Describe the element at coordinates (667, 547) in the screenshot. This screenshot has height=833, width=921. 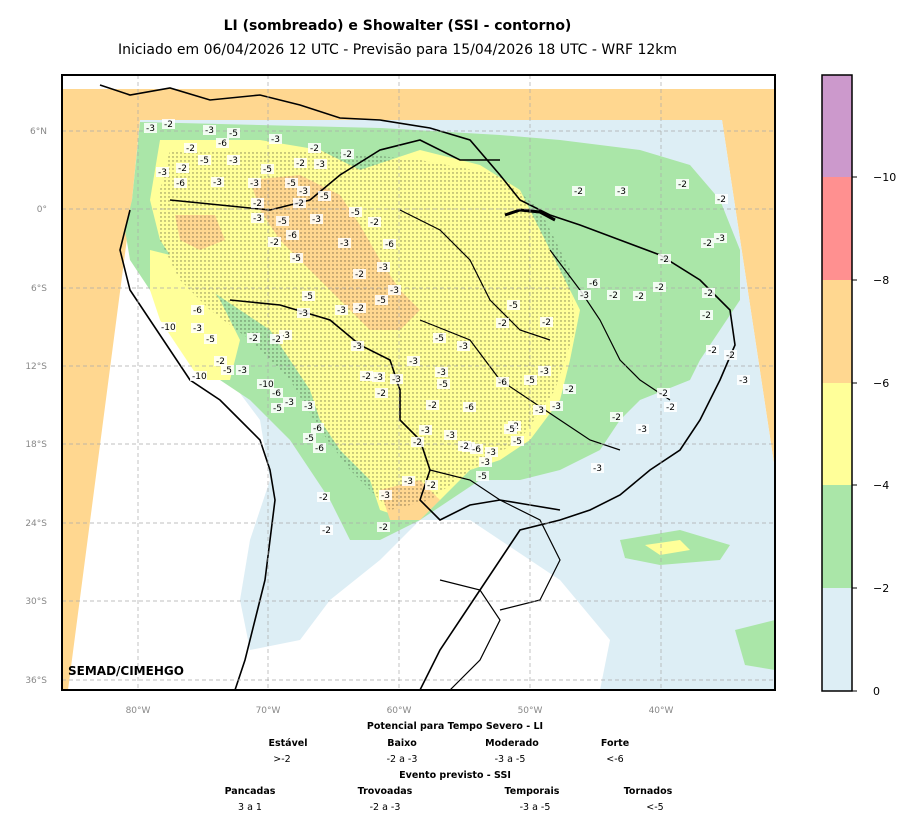
I see `li-4-6-atlantic` at that location.